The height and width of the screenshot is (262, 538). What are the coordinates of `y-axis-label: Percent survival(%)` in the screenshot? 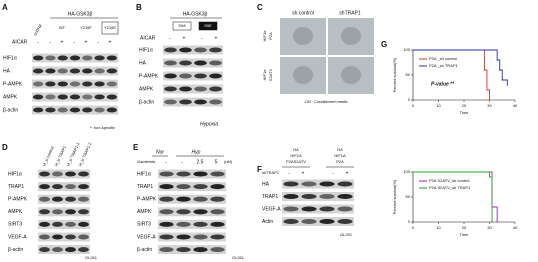 It's located at (394, 196).